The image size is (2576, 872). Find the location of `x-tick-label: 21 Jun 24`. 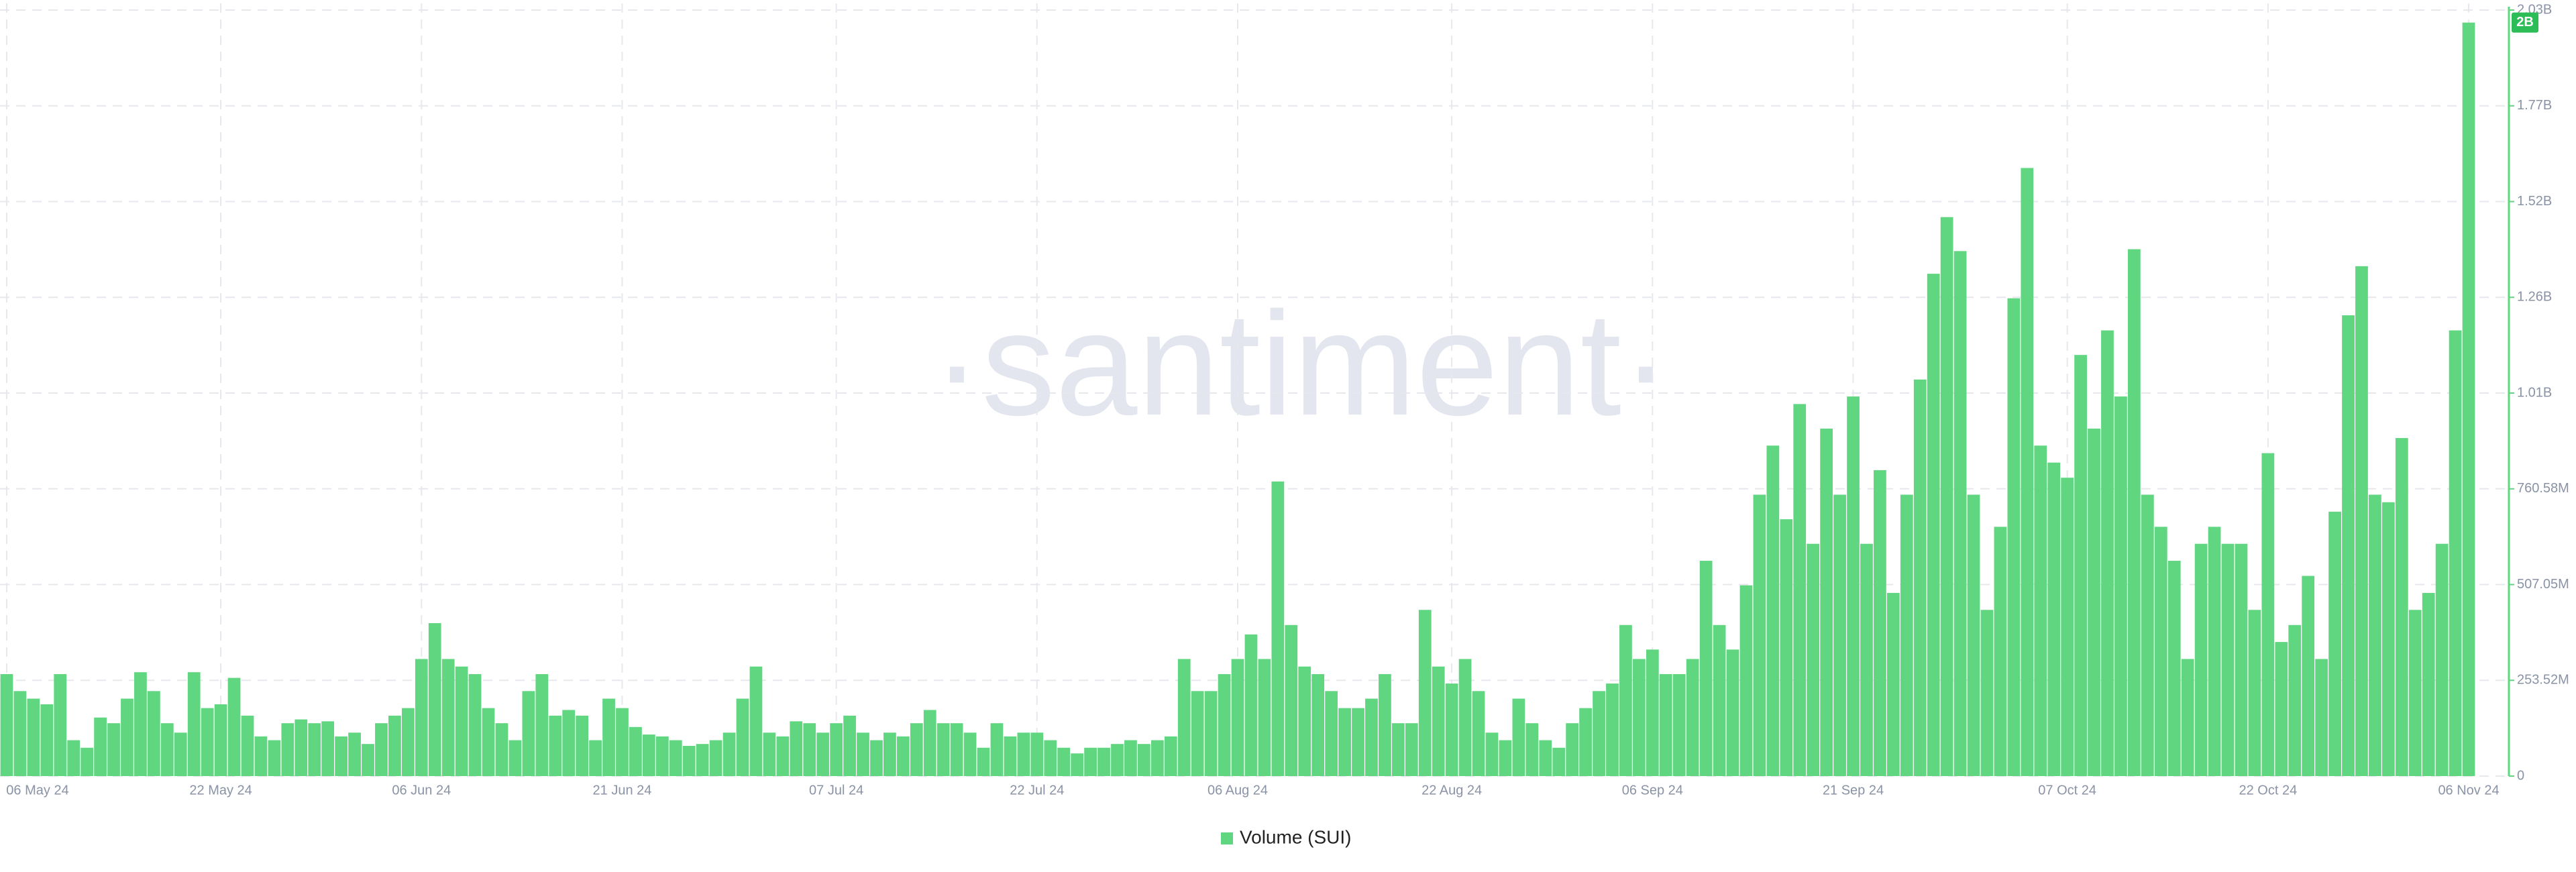

x-tick-label: 21 Jun 24 is located at coordinates (622, 790).